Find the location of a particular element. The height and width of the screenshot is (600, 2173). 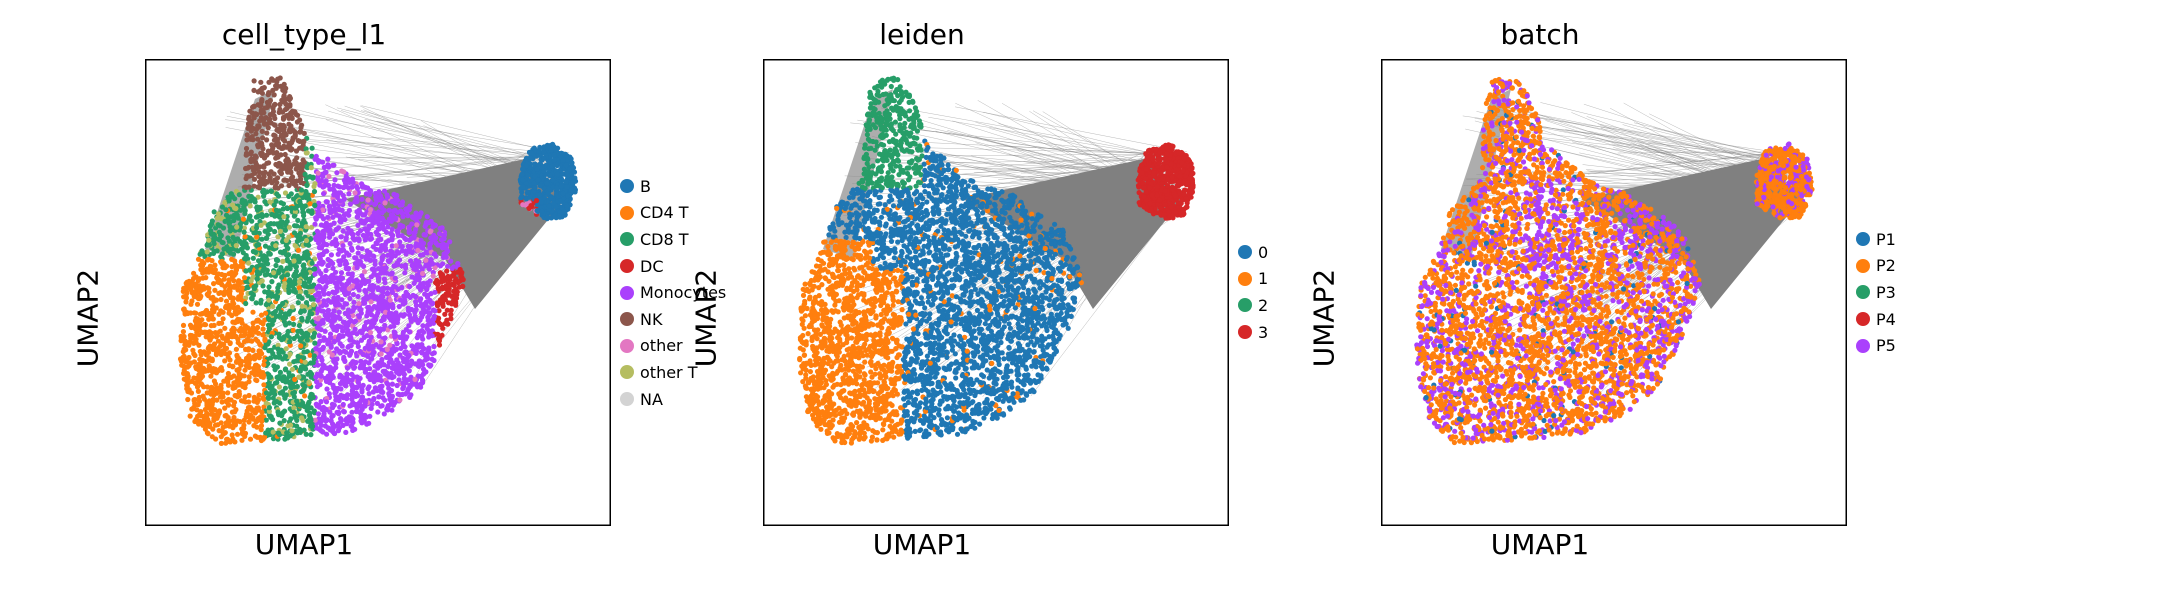

y-axis-label: UMAP2 is located at coordinates (88, 318).